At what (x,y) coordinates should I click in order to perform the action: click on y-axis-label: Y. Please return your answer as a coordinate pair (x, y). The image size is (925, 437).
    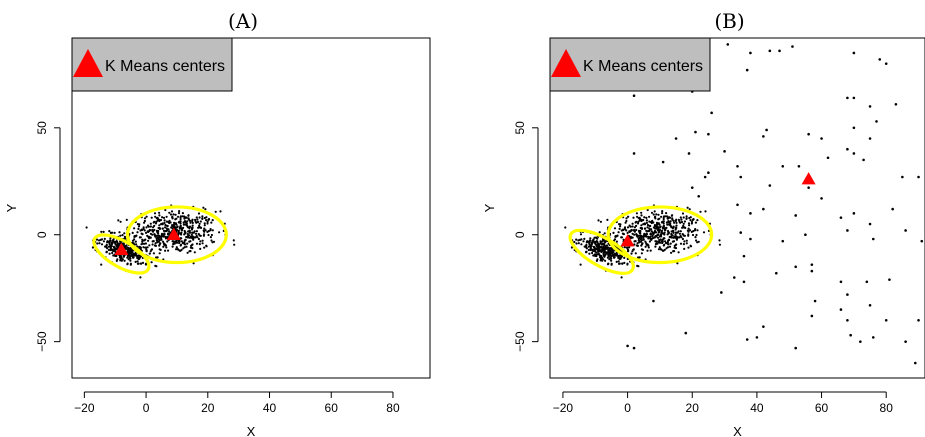
    Looking at the image, I should click on (489, 207).